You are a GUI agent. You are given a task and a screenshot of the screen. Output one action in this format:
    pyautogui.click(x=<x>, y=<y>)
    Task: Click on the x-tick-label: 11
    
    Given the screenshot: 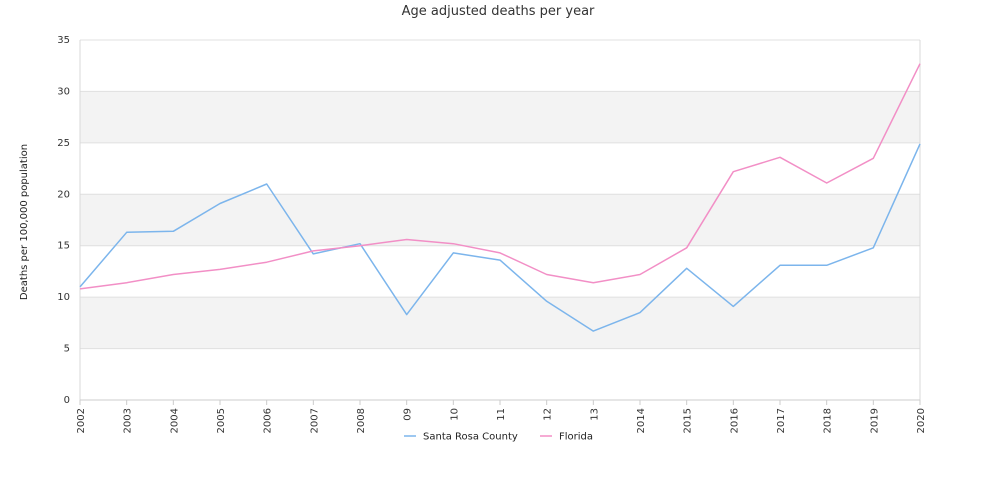 What is the action you would take?
    pyautogui.click(x=501, y=414)
    